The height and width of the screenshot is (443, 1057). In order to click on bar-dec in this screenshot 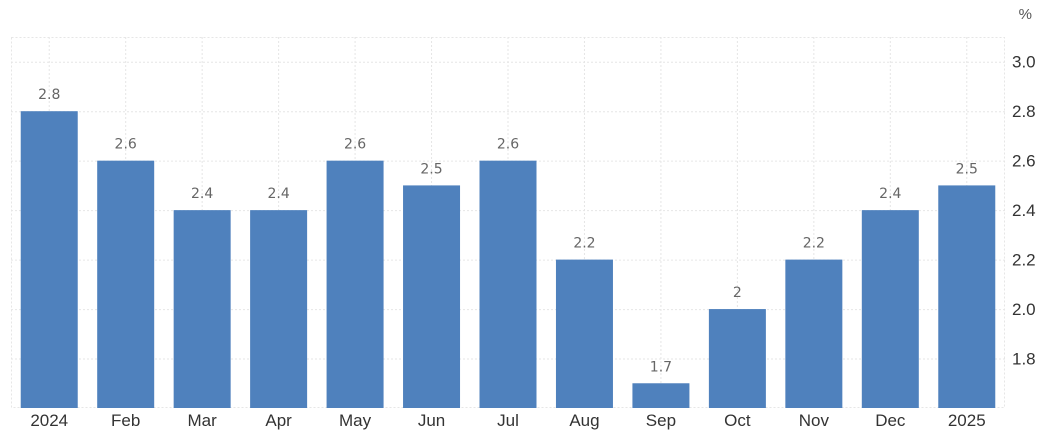, I will do `click(890, 309)`.